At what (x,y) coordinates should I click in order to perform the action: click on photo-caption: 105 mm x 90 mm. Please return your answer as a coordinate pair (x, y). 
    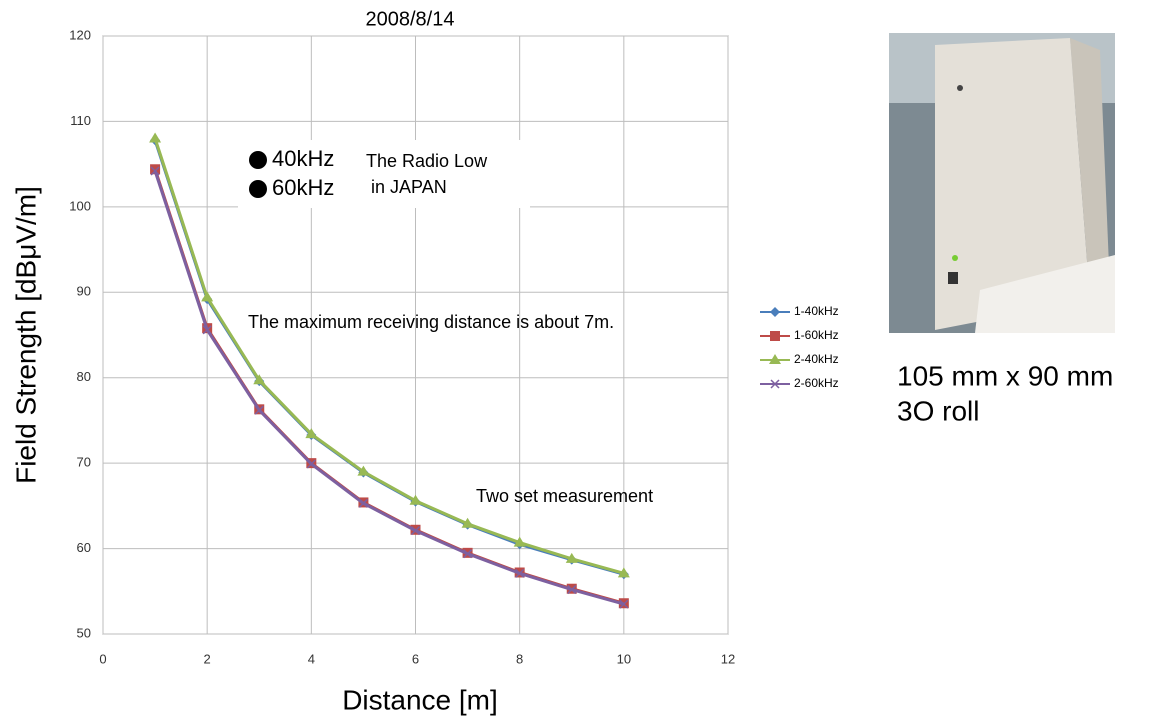
    Looking at the image, I should click on (1005, 375).